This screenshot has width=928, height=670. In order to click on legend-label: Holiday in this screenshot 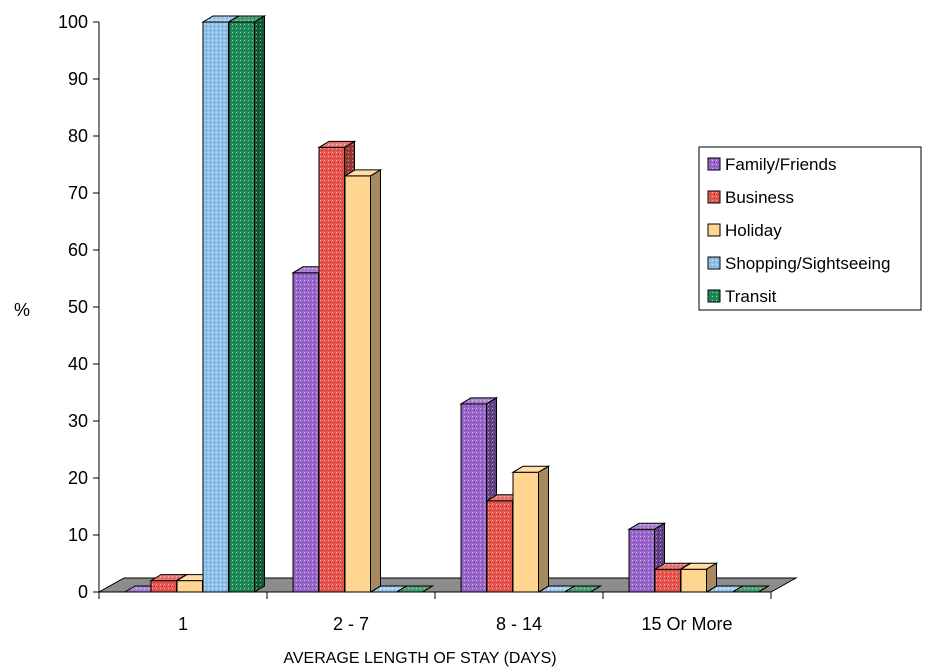, I will do `click(753, 230)`.